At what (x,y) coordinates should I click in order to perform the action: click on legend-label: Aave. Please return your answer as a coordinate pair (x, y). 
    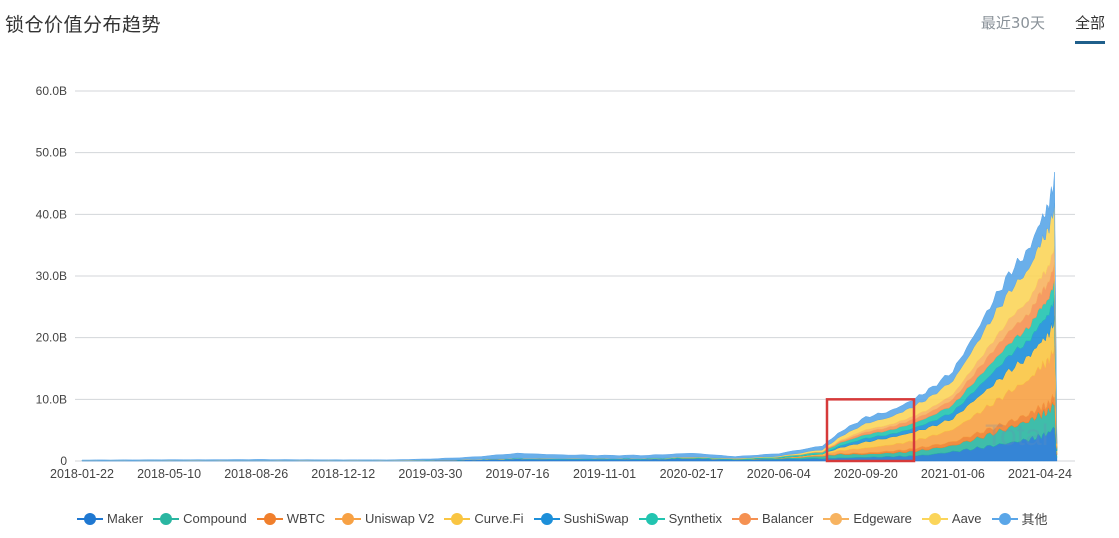
    Looking at the image, I should click on (966, 518).